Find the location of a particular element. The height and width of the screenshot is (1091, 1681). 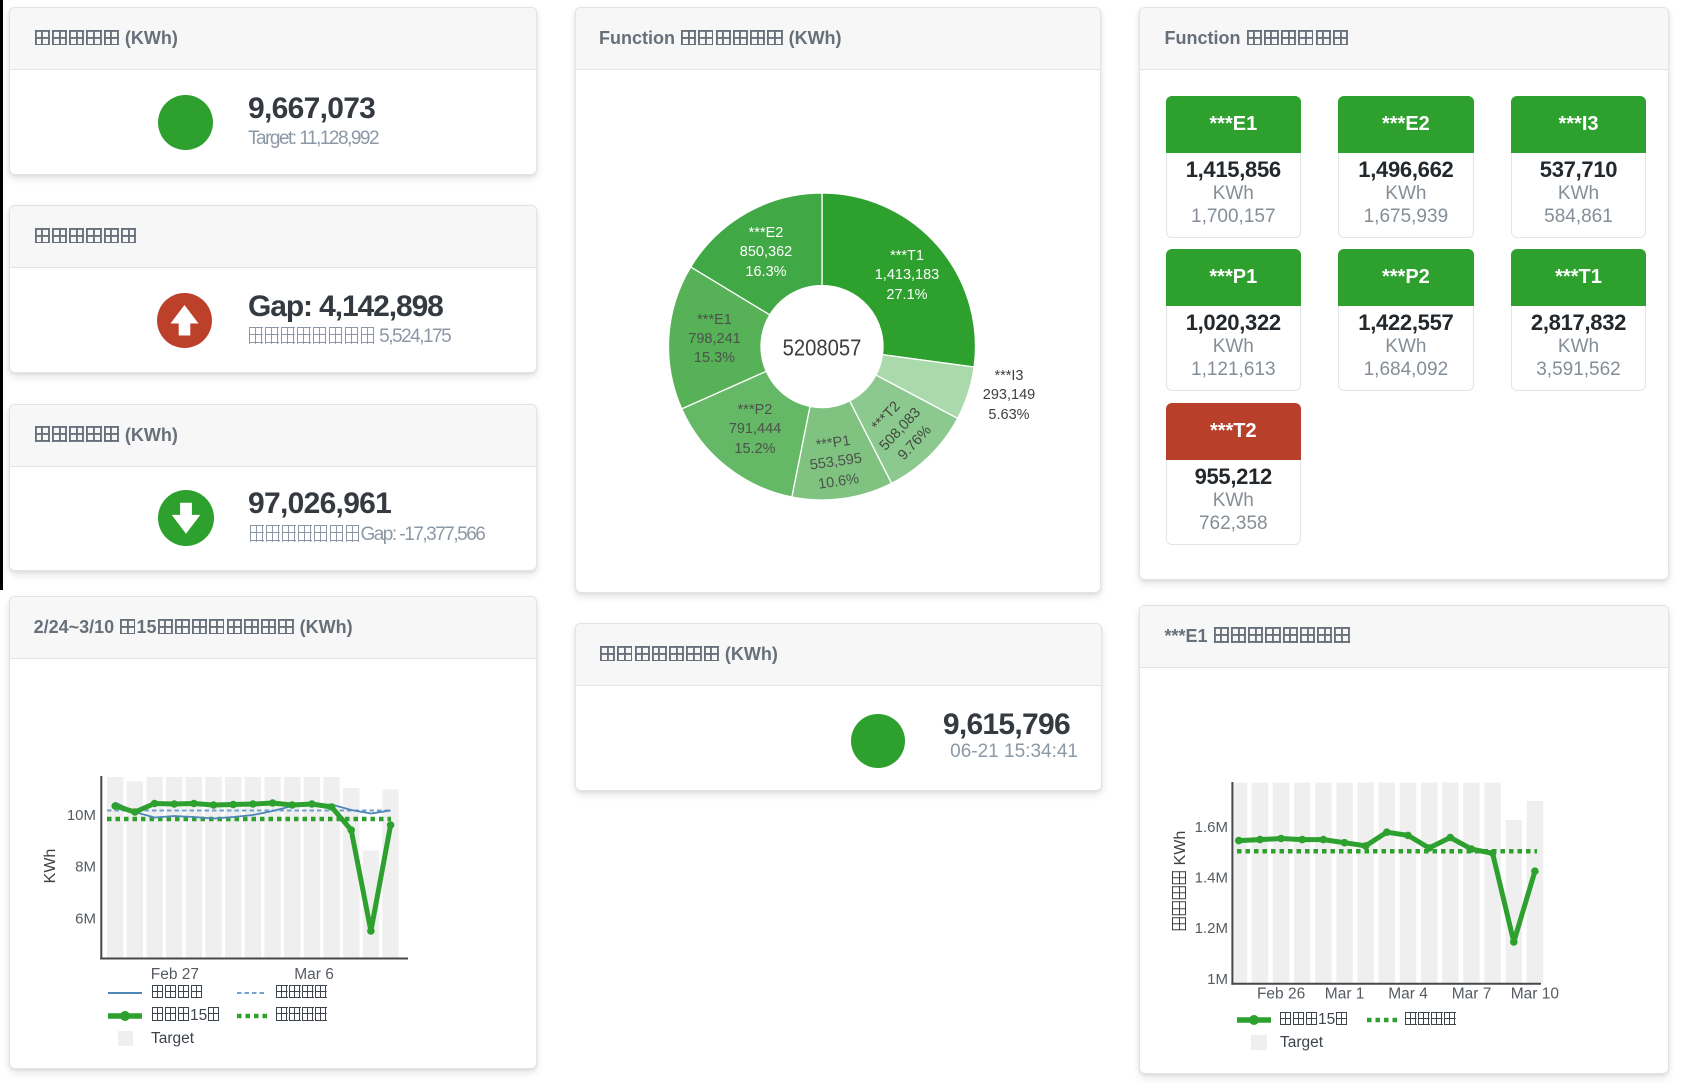

svg-text: Feb 26 is located at coordinates (1281, 994).